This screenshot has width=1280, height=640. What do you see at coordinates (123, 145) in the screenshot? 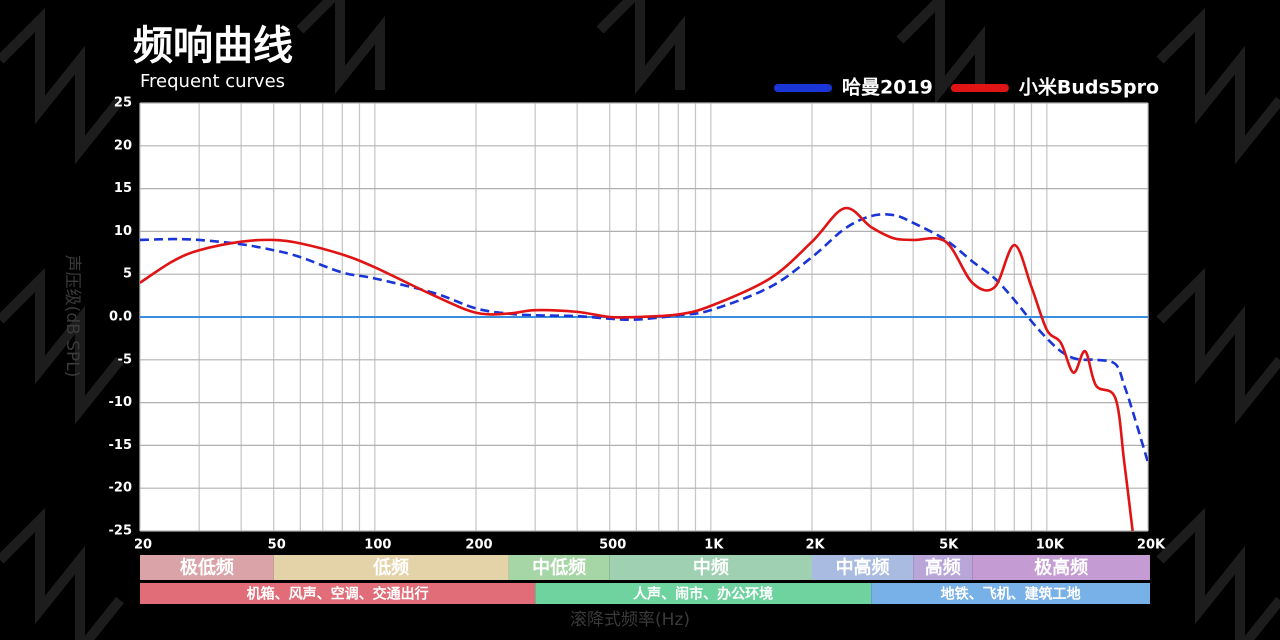
I see `y-tick-label: 20` at bounding box center [123, 145].